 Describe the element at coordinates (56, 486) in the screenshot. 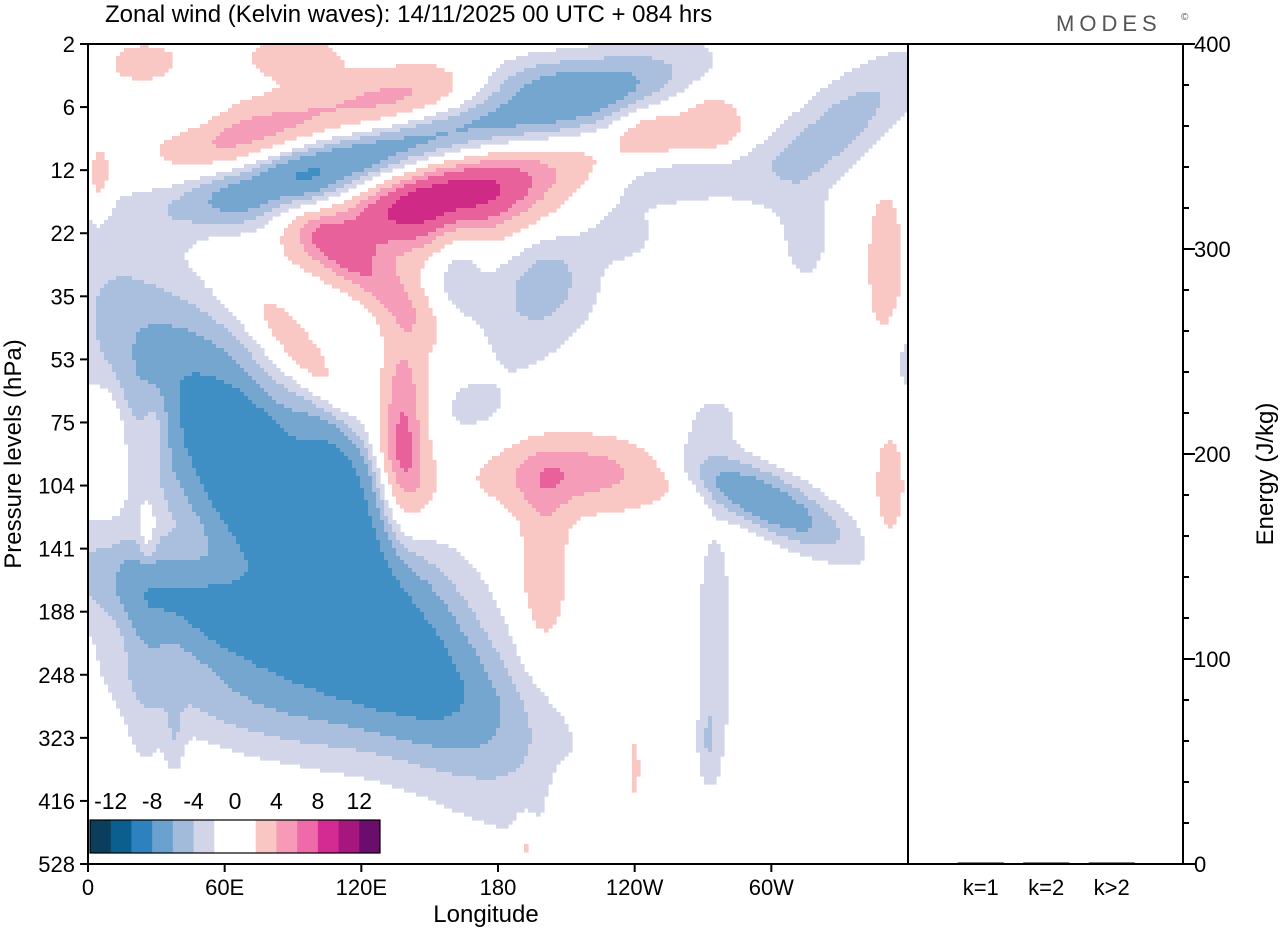

I see `y-tick-label: 104` at that location.